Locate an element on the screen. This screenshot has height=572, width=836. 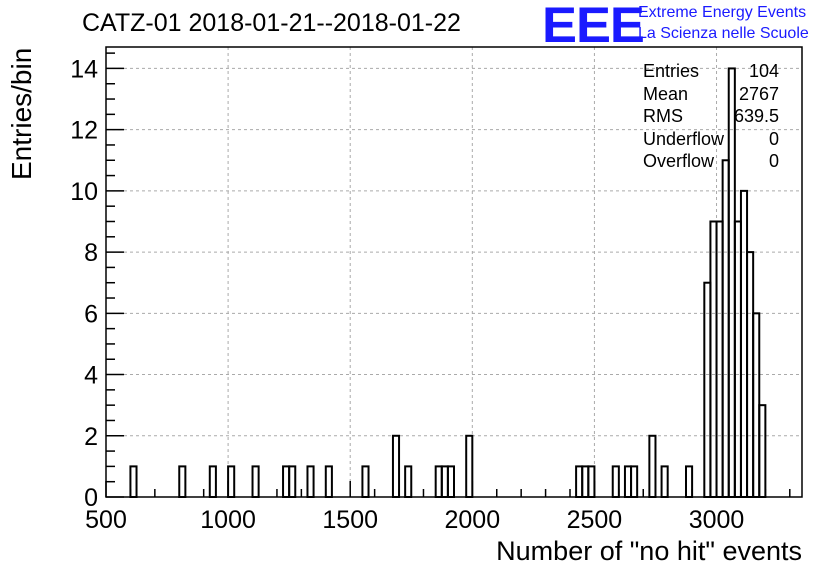
stats-row-underflow: Underflow 0 is located at coordinates (711, 139).